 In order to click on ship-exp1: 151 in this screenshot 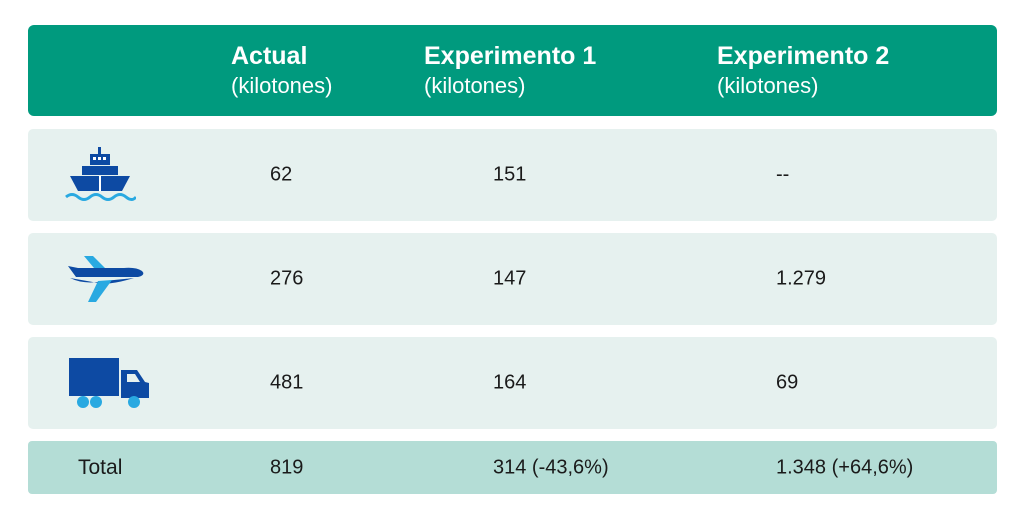, I will do `click(510, 174)`.